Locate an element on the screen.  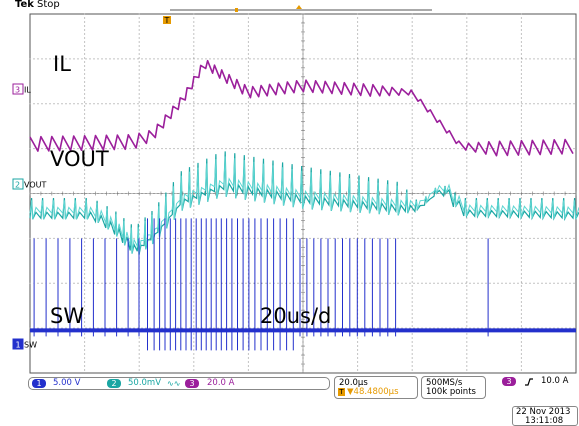
horizontal-settings-box: 20.0µs T ▼48.4800µs is located at coordinates (376, 387).